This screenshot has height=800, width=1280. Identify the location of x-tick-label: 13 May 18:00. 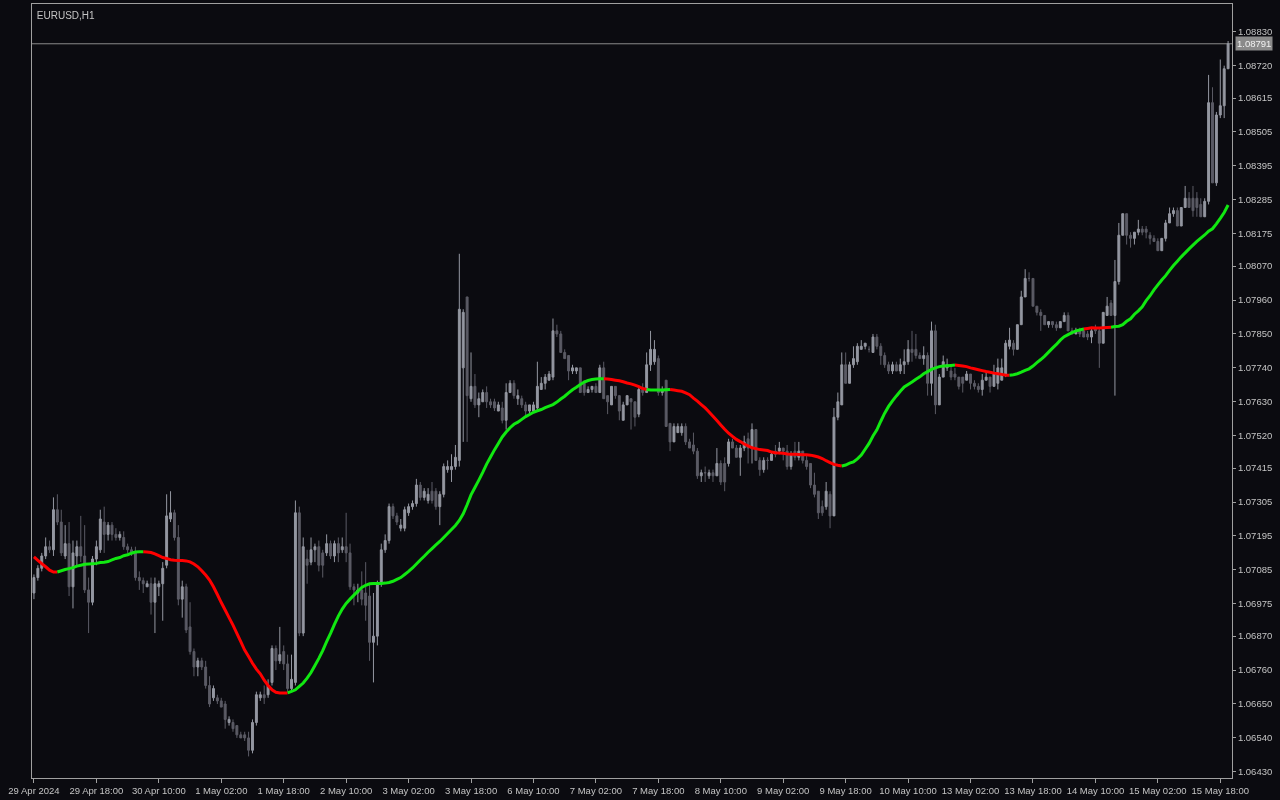
(1033, 791).